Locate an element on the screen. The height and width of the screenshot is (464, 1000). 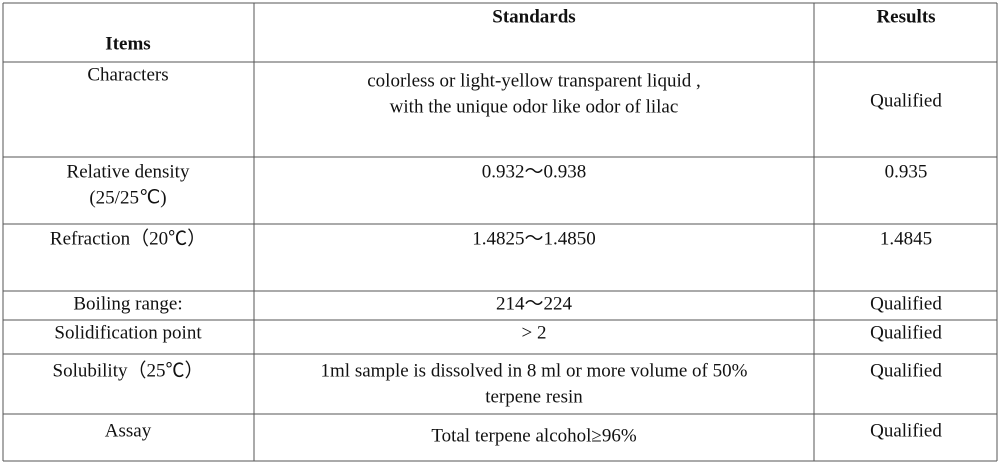
cell-text: with the unique odor like odor of lilac is located at coordinates (534, 106).